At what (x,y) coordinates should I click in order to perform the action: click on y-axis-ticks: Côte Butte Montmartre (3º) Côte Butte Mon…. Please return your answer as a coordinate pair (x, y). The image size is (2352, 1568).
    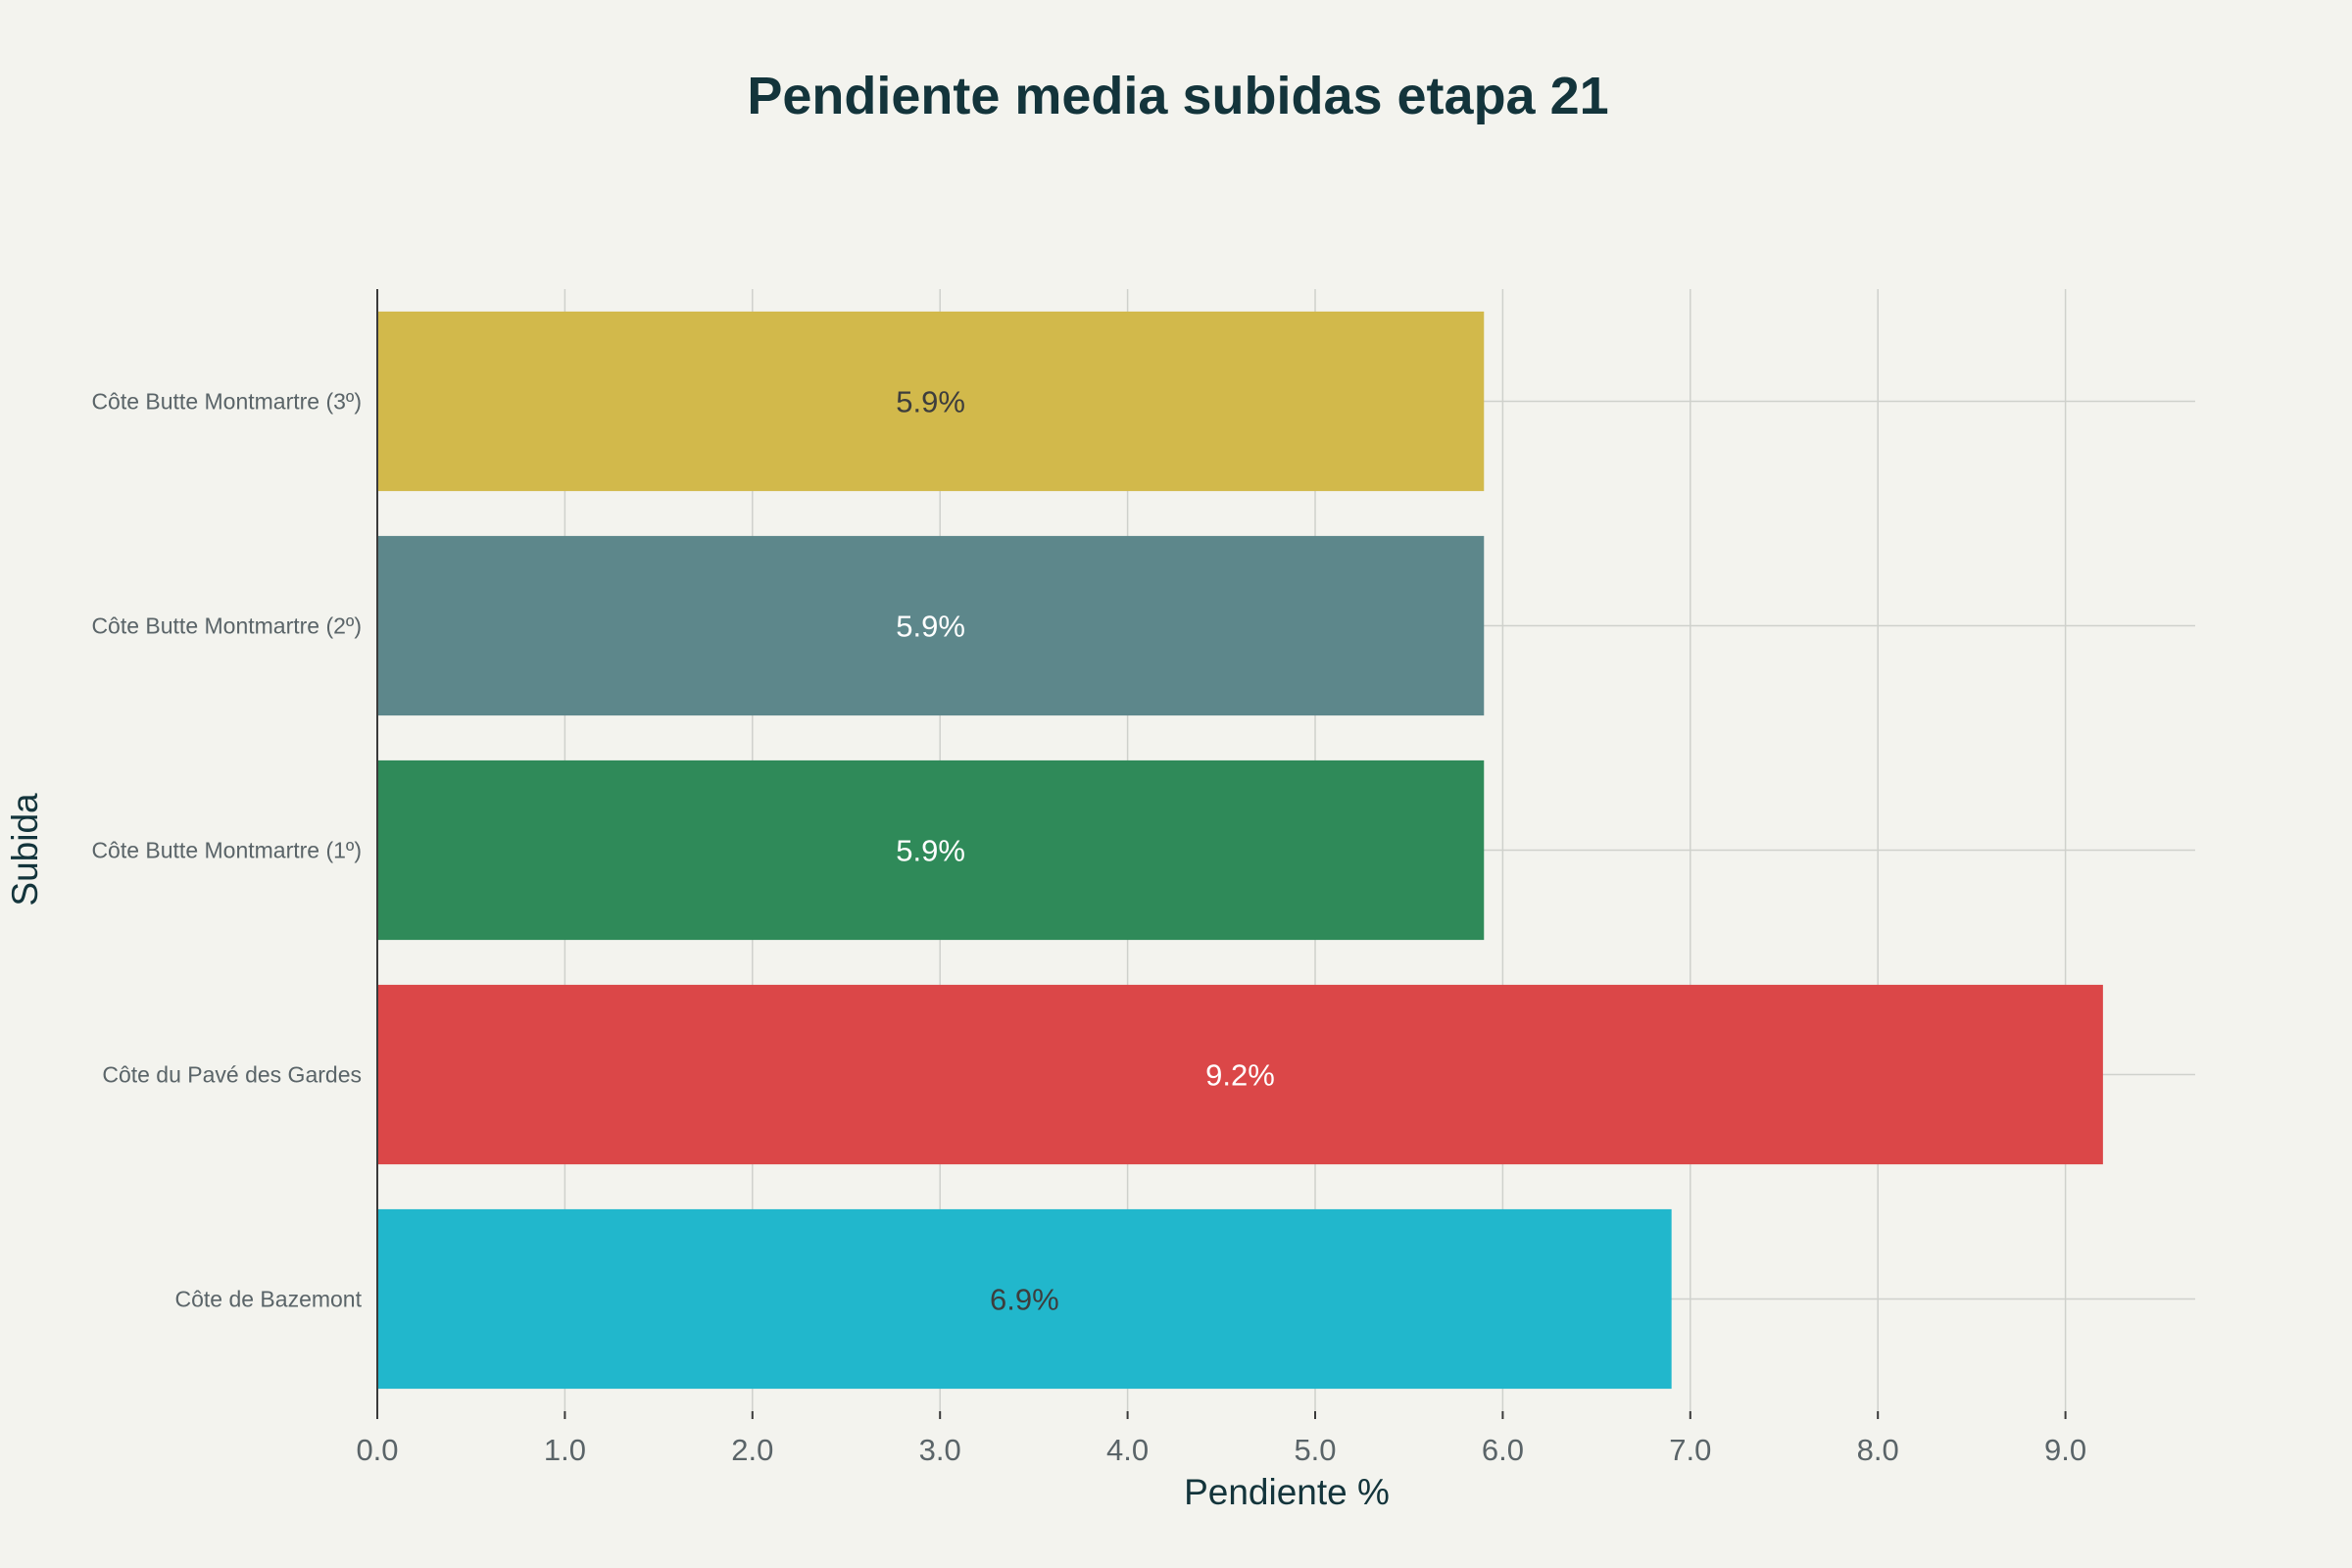
    Looking at the image, I should click on (226, 850).